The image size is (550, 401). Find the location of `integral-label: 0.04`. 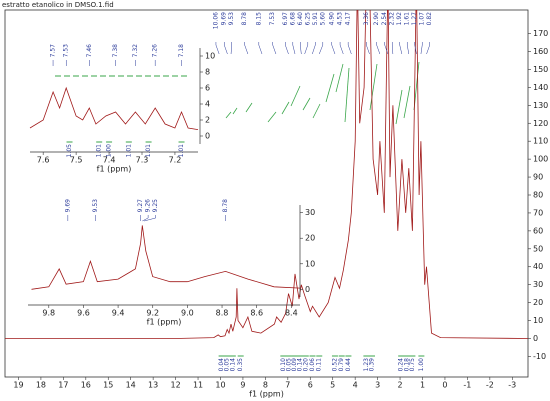

integral-label: 0.04 is located at coordinates (221, 365).